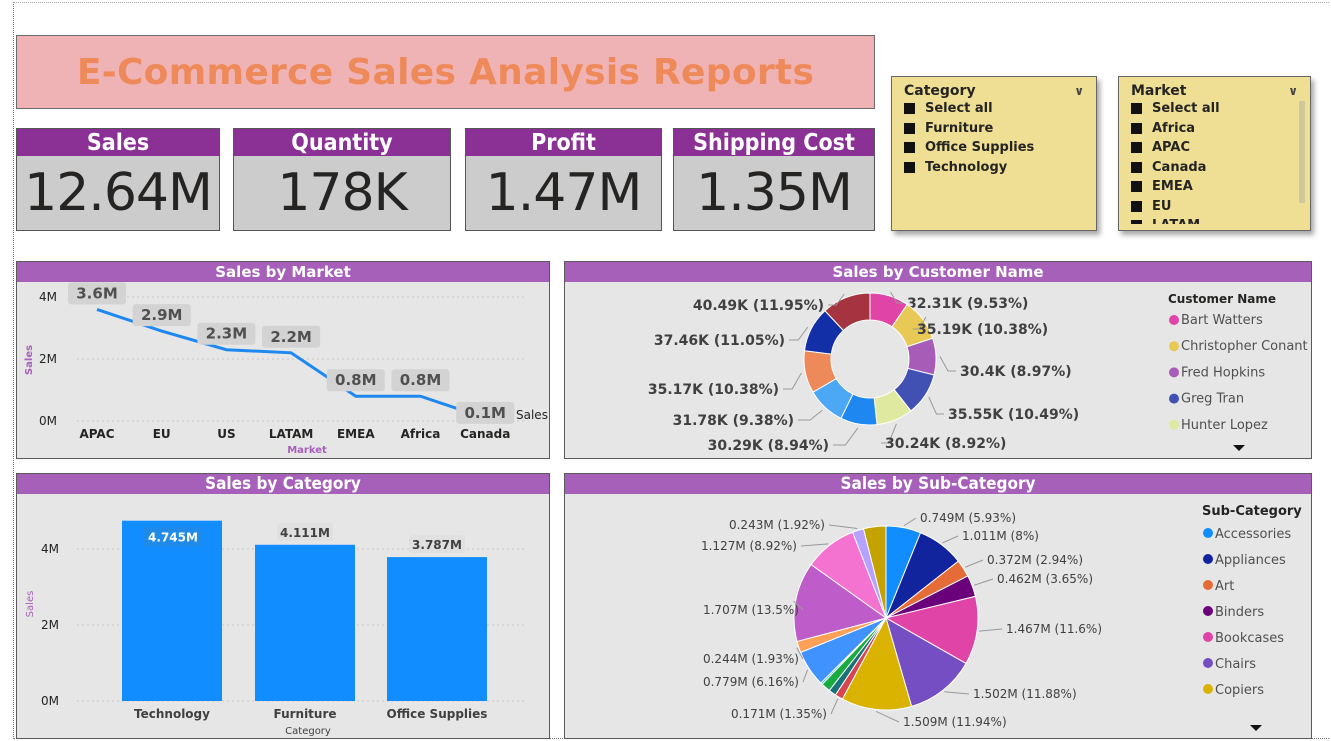  Describe the element at coordinates (1186, 109) in the screenshot. I see `market-option-label: Select all` at that location.